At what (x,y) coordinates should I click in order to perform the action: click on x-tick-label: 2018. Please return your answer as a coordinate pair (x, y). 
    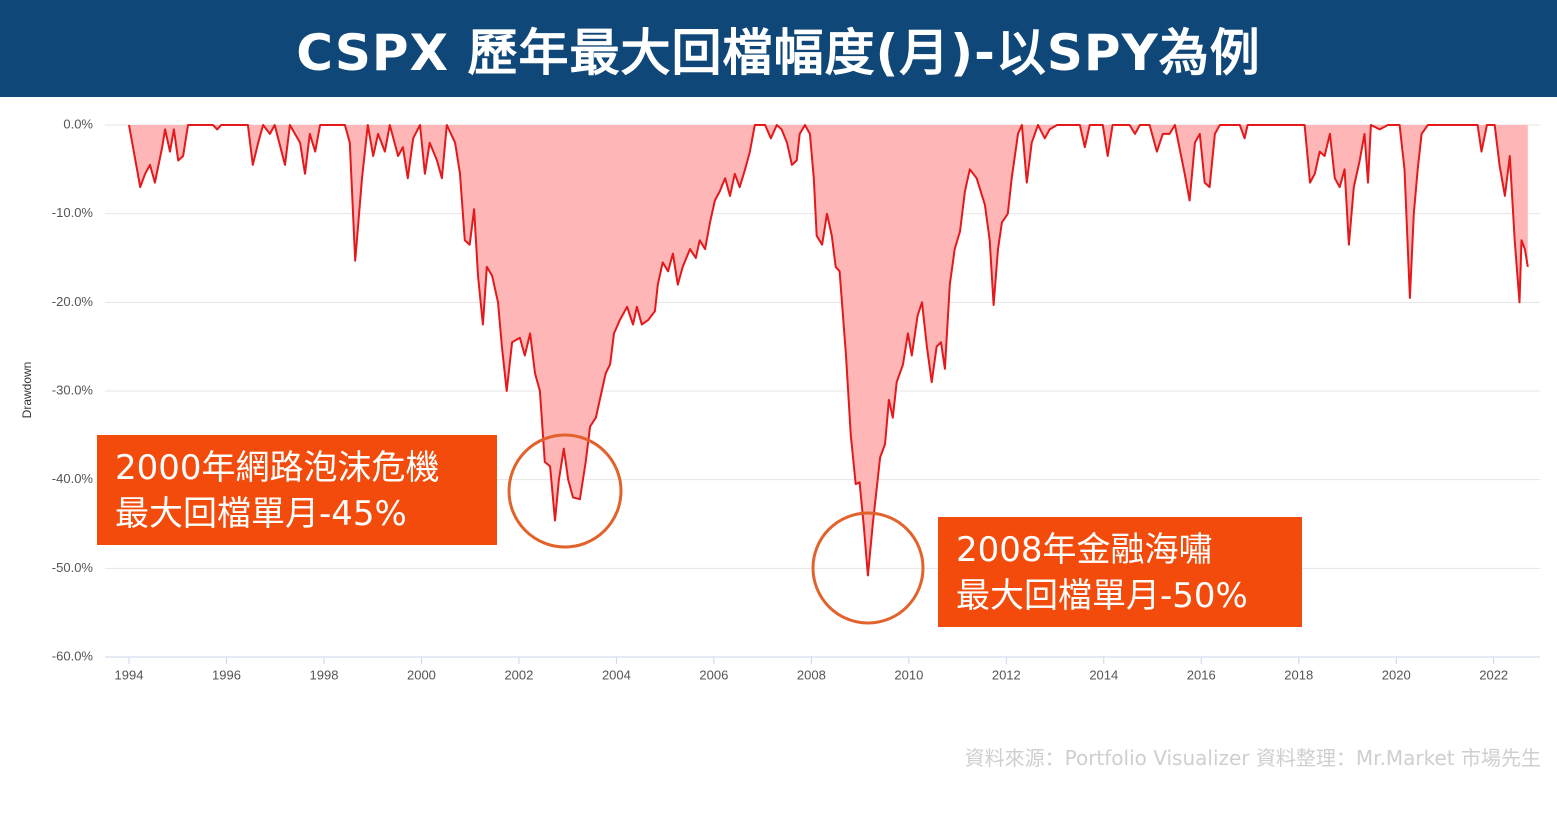
    Looking at the image, I should click on (1298, 674).